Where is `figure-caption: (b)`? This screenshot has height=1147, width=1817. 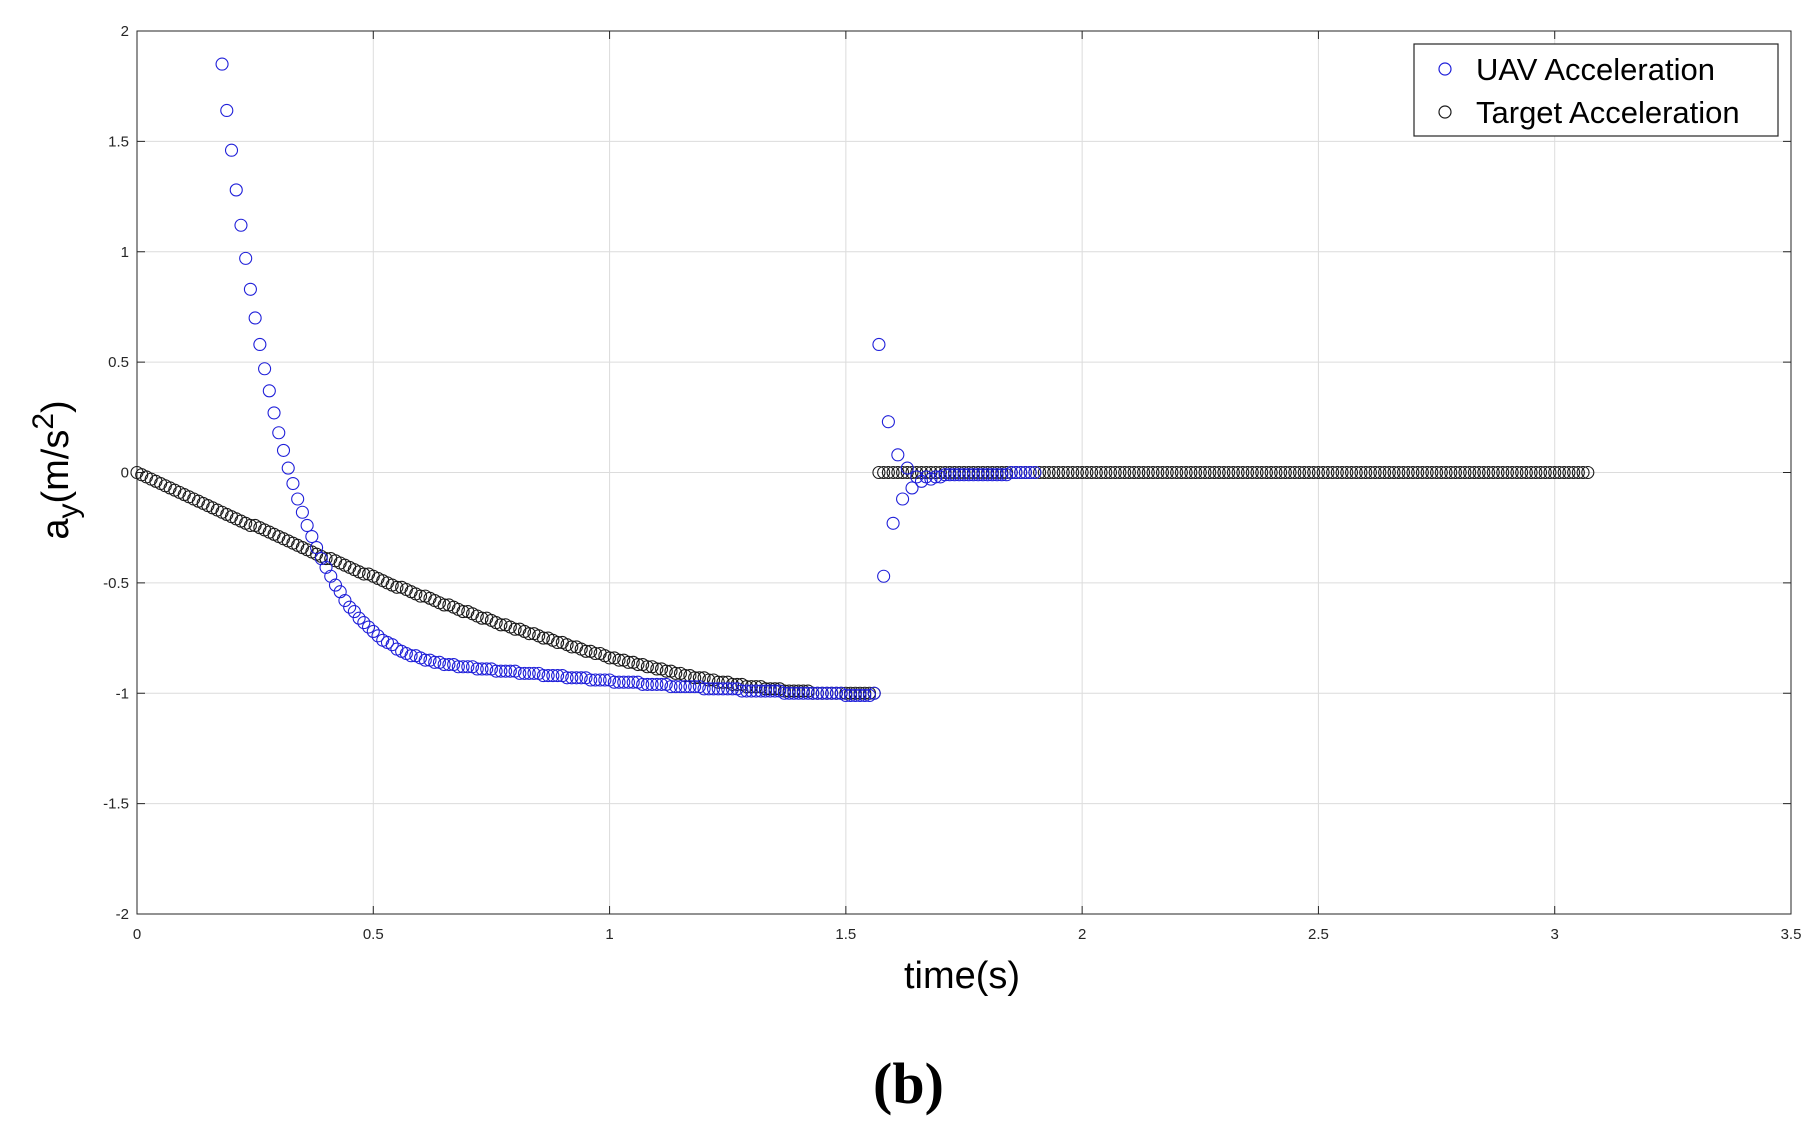 figure-caption: (b) is located at coordinates (908, 1083).